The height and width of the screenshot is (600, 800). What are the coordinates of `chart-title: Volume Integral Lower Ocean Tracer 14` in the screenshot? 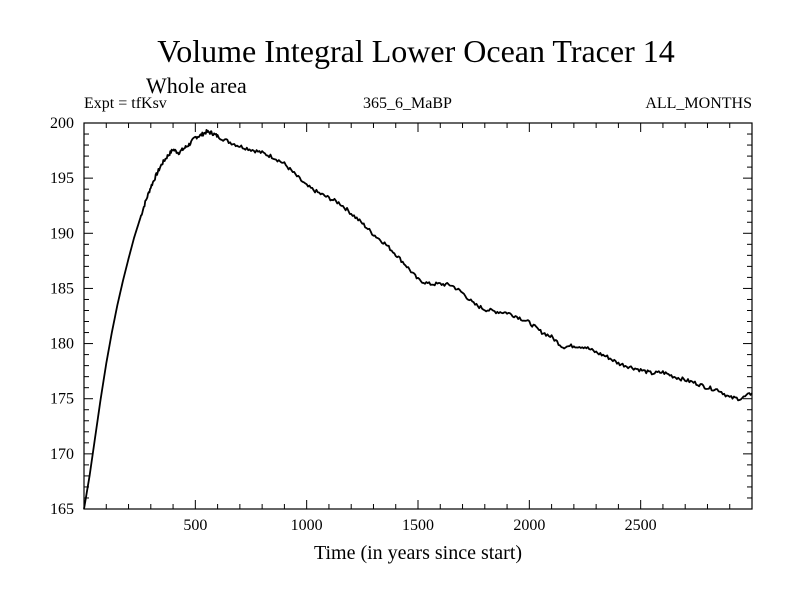 It's located at (415, 51).